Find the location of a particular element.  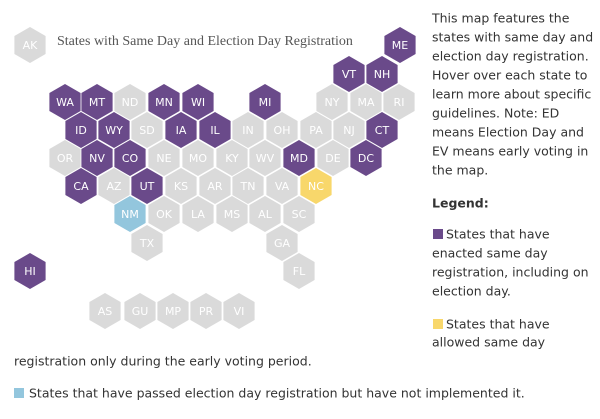

state-hex: SD is located at coordinates (147, 130).